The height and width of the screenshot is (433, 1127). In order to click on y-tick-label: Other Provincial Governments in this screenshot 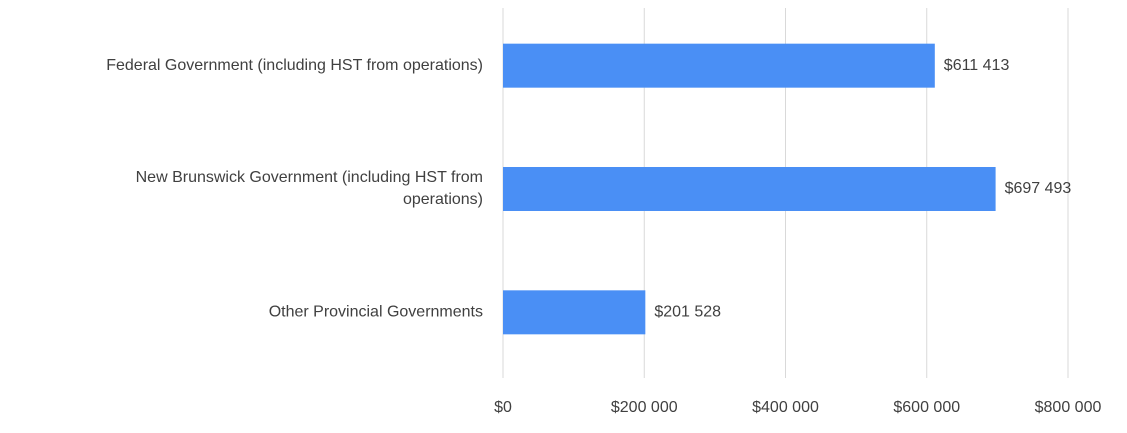, I will do `click(376, 312)`.